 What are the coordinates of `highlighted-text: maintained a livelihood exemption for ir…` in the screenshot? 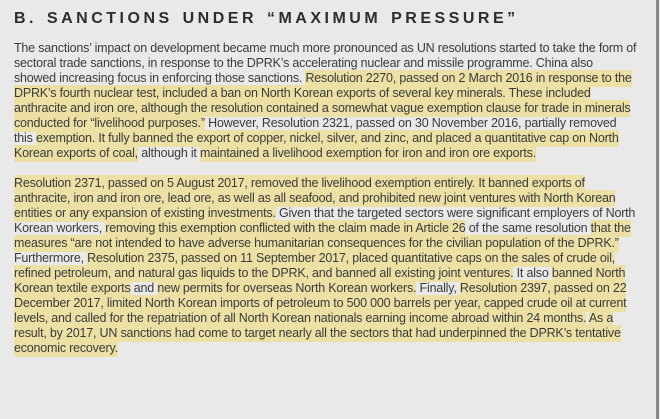 It's located at (367, 153).